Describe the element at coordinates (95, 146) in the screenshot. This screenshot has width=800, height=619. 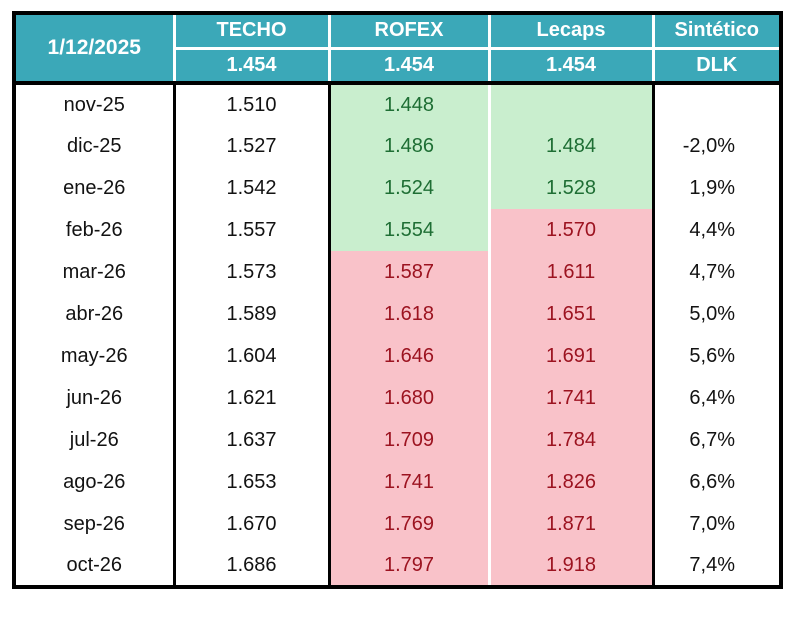
I see `month-cell: dic-25` at that location.